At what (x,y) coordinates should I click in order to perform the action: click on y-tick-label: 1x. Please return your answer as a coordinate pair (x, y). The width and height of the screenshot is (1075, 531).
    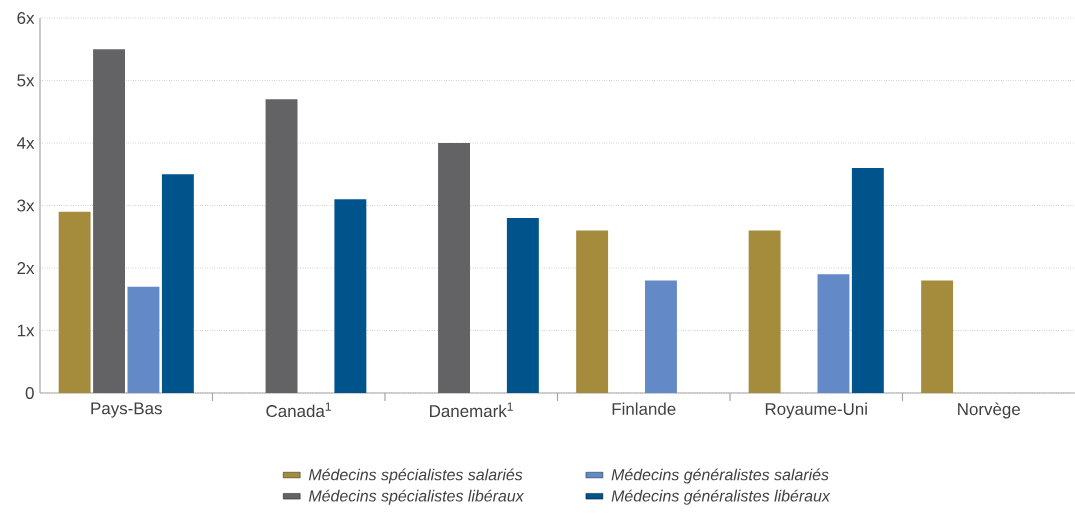
    Looking at the image, I should click on (26, 330).